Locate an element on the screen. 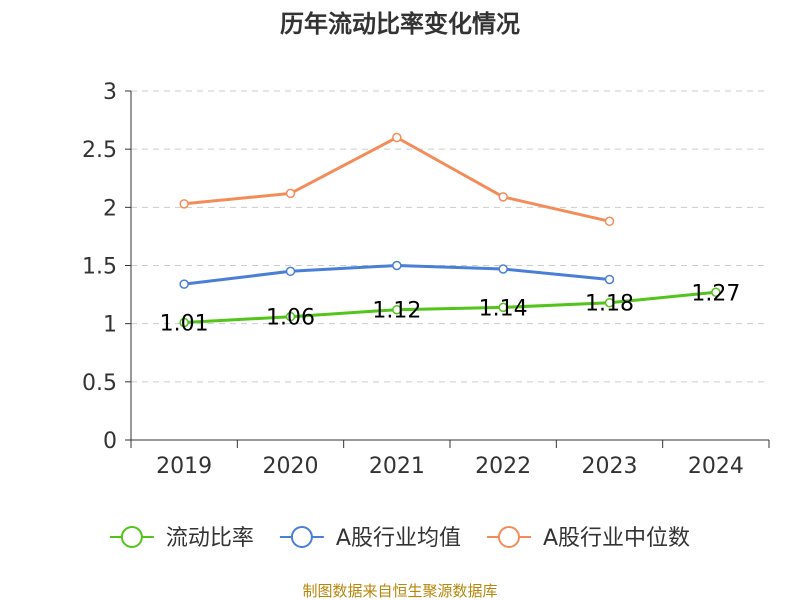  data-labels: 1.01 1.06 1.12 1.14 1.18 1.27 is located at coordinates (450, 308).